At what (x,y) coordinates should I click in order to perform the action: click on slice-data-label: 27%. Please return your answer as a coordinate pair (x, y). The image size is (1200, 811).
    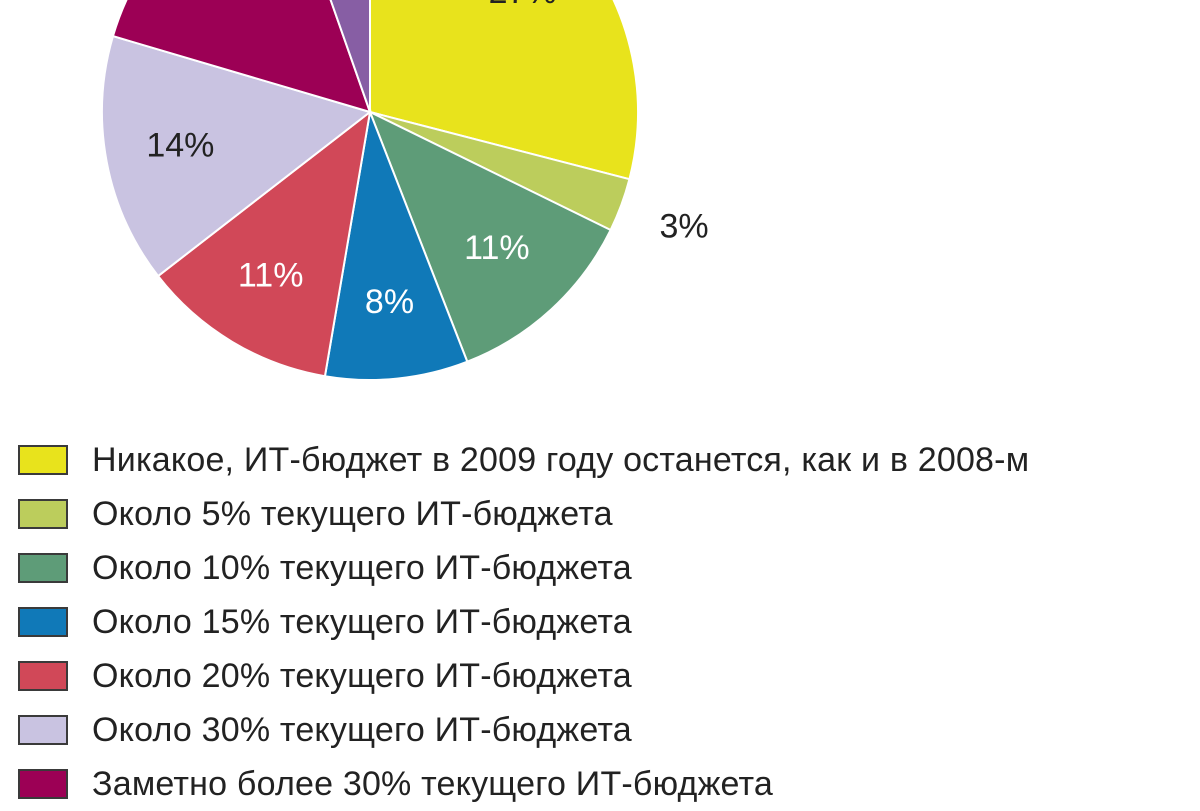
    Looking at the image, I should click on (523, 5).